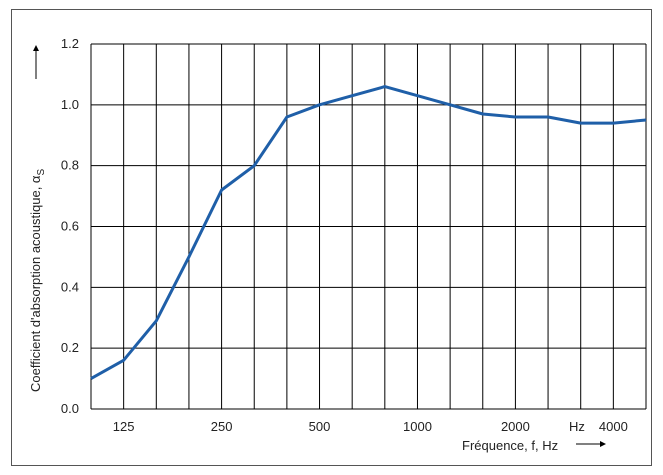  I want to click on x-tick-label: 125, so click(124, 426).